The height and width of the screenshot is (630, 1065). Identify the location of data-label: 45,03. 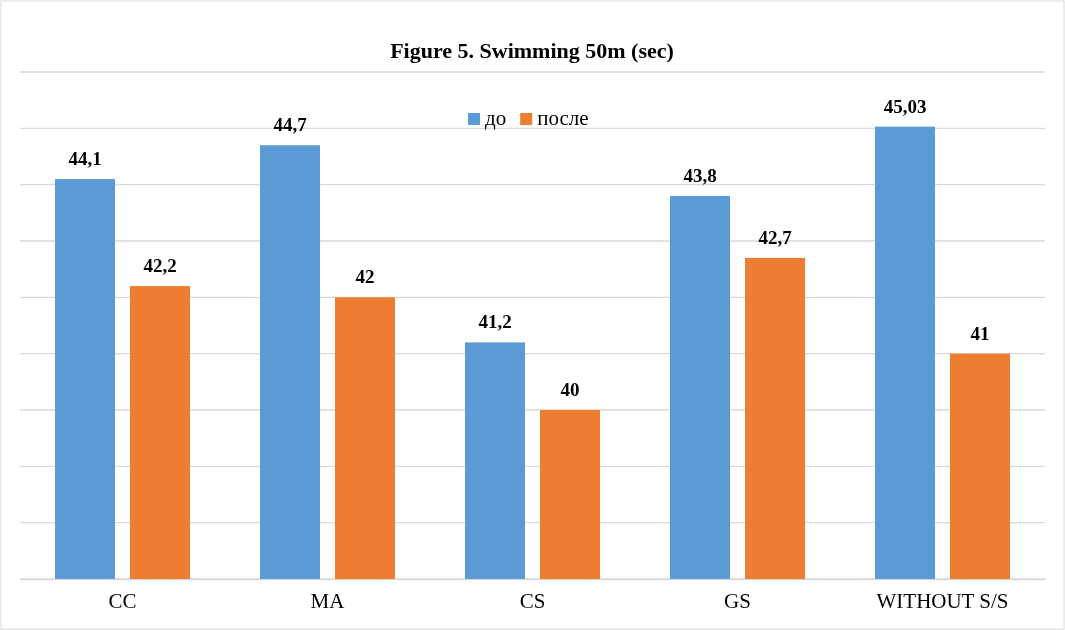
(905, 106).